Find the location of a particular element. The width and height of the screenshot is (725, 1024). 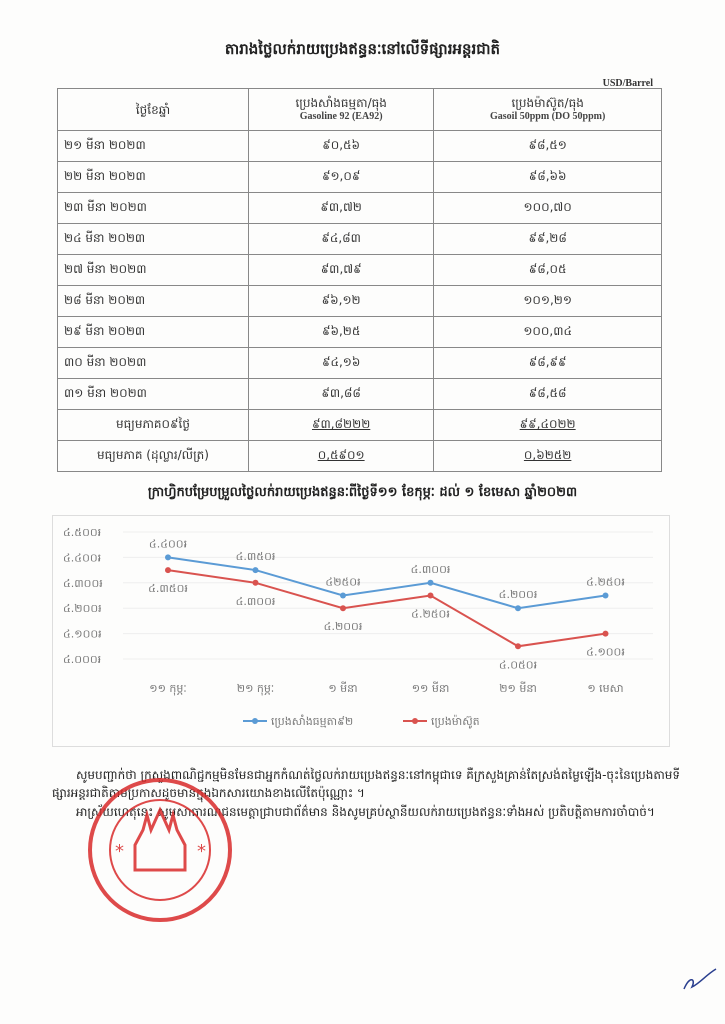

x-tick-label: ១ មេសា is located at coordinates (605, 688).